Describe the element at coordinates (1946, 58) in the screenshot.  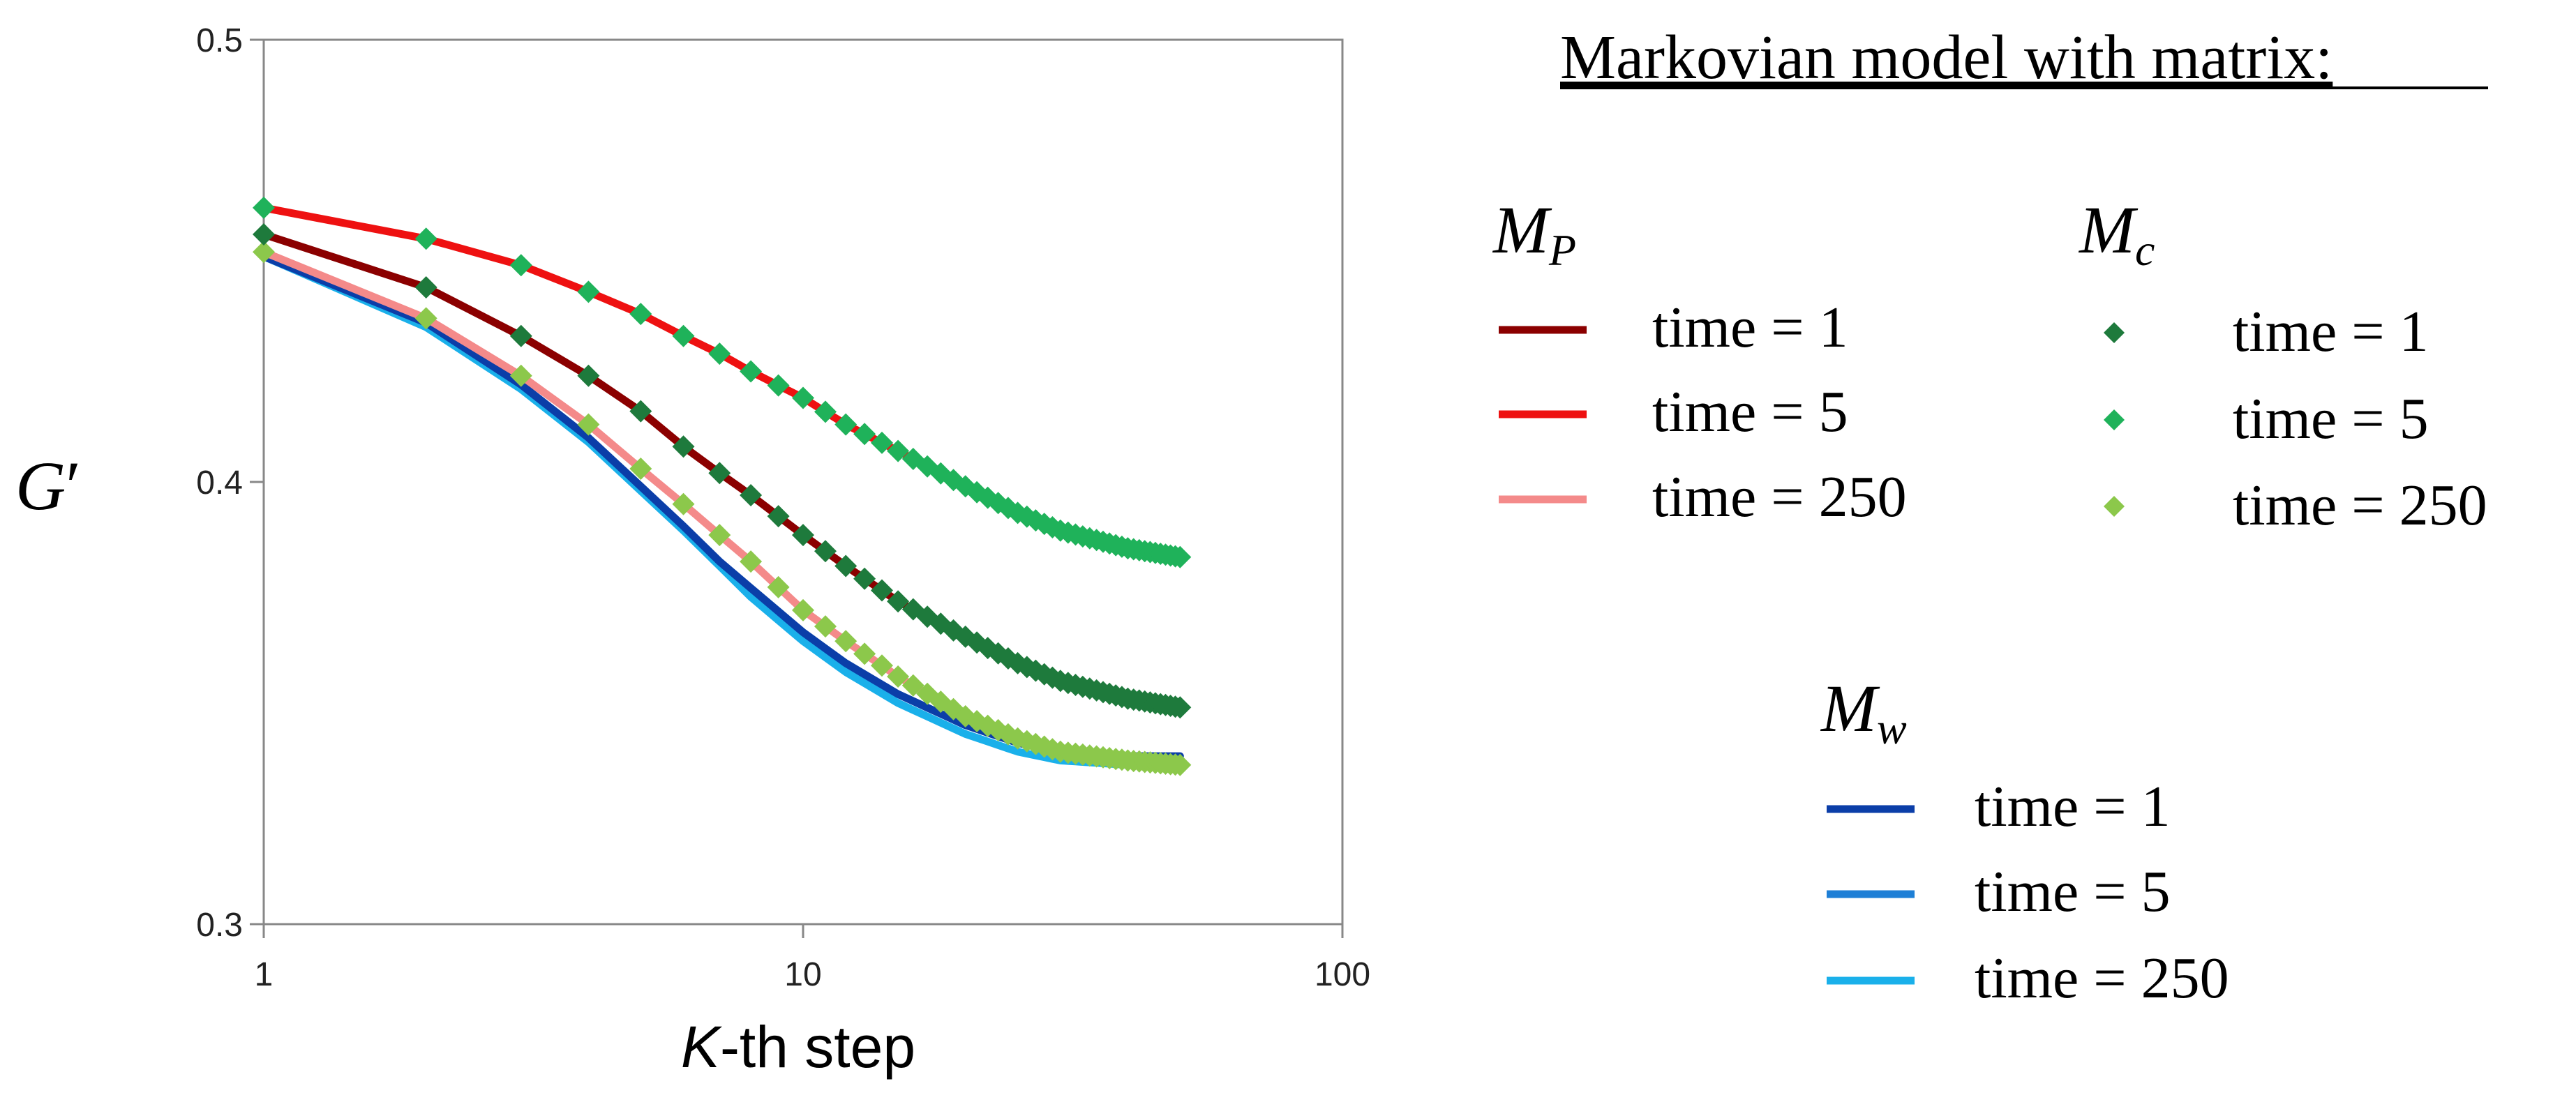
I see `chart-title: Markovian model with matrix:` at that location.